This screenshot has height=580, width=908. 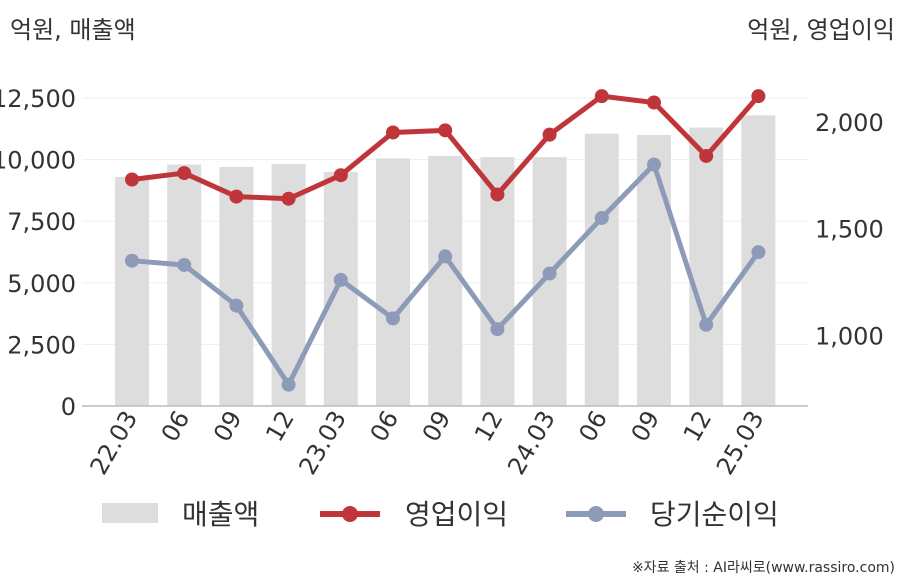 I want to click on left-tick-label: 12,500, so click(x=38, y=99).